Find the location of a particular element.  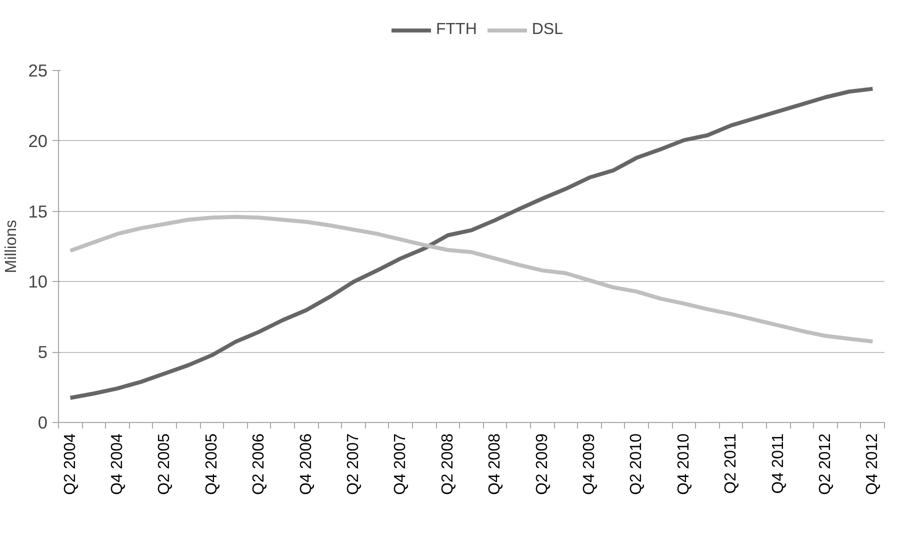

x-tick-label: Q4 2007 is located at coordinates (401, 464).